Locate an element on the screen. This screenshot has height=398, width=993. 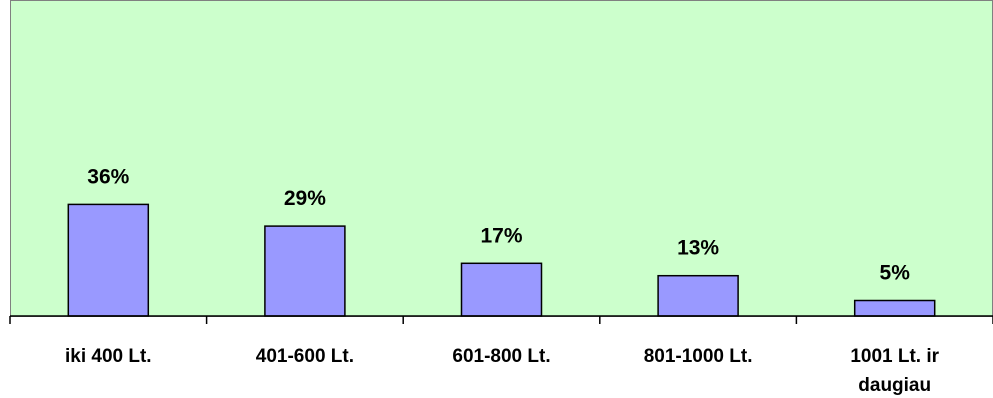
category-label-4: 801-1000 Lt. is located at coordinates (698, 356).